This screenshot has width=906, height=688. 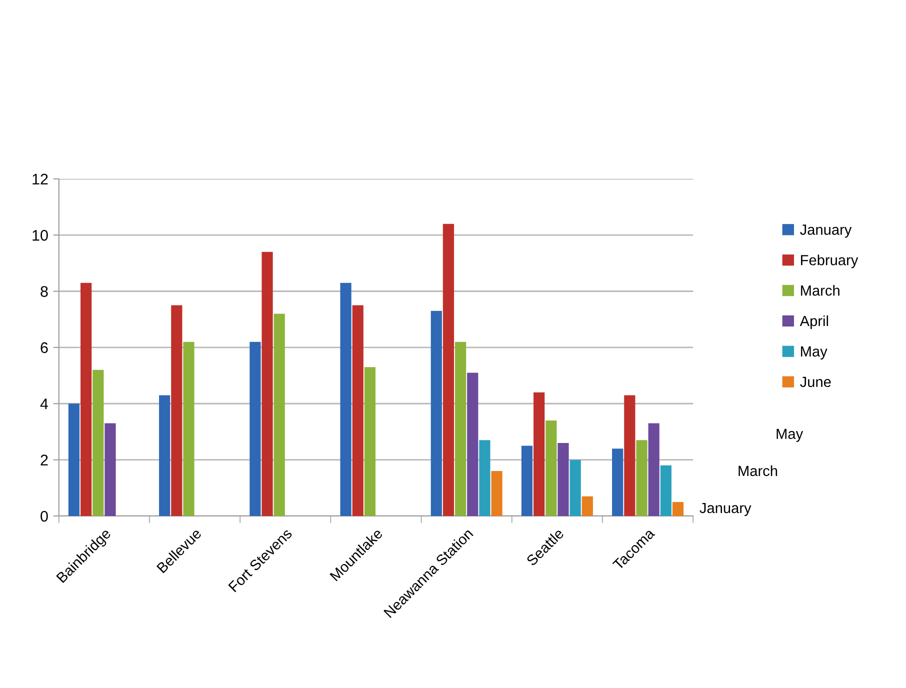 I want to click on y-tick-label: 2, so click(x=44, y=460).